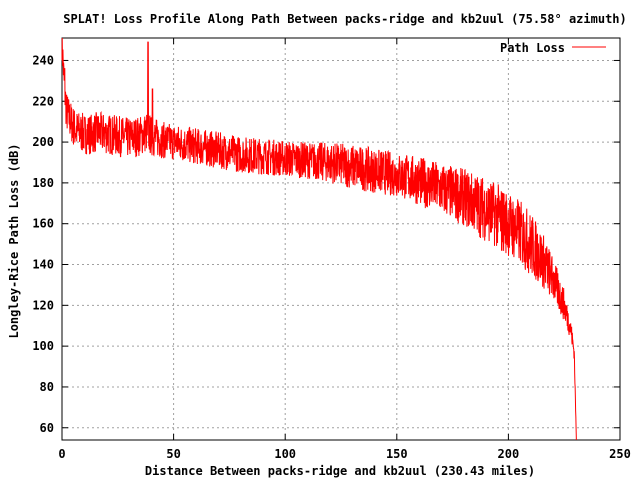 Image resolution: width=640 pixels, height=480 pixels. I want to click on y-tick-label: 240, so click(43, 60).